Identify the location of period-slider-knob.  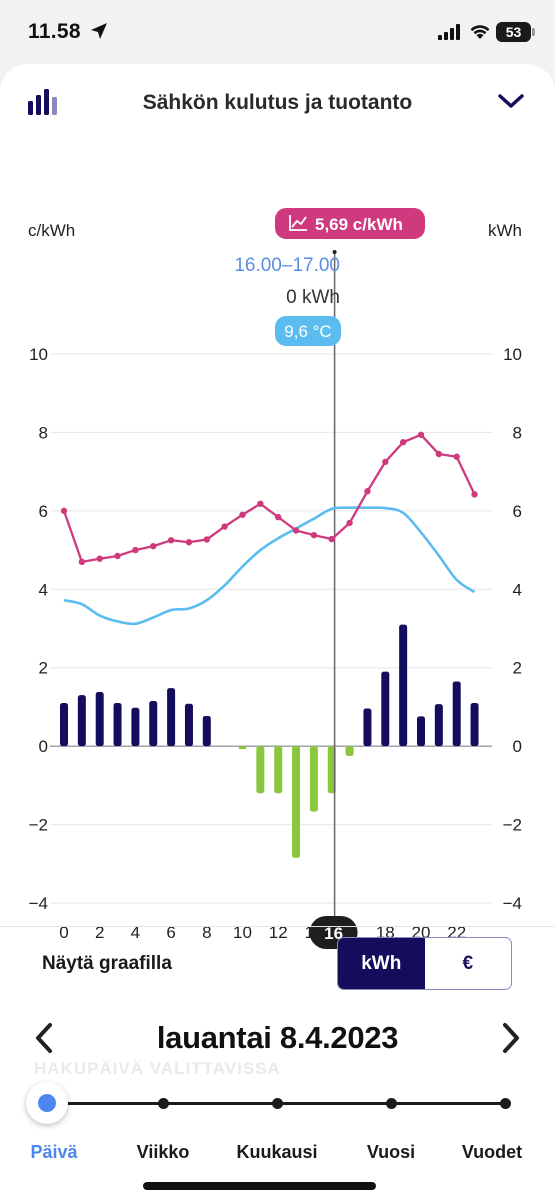
(47, 1103).